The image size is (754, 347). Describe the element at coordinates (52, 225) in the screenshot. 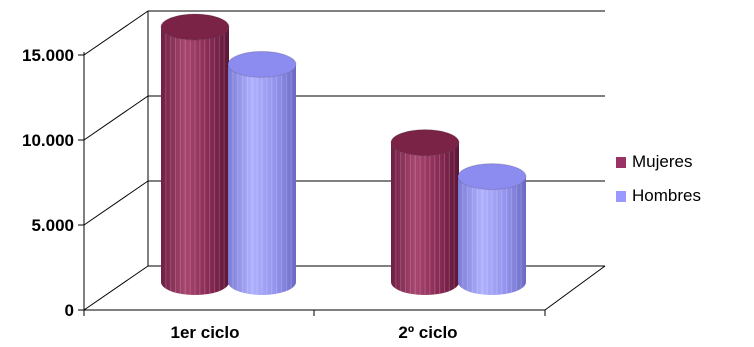

I see `y-tick-label: 5.000` at that location.